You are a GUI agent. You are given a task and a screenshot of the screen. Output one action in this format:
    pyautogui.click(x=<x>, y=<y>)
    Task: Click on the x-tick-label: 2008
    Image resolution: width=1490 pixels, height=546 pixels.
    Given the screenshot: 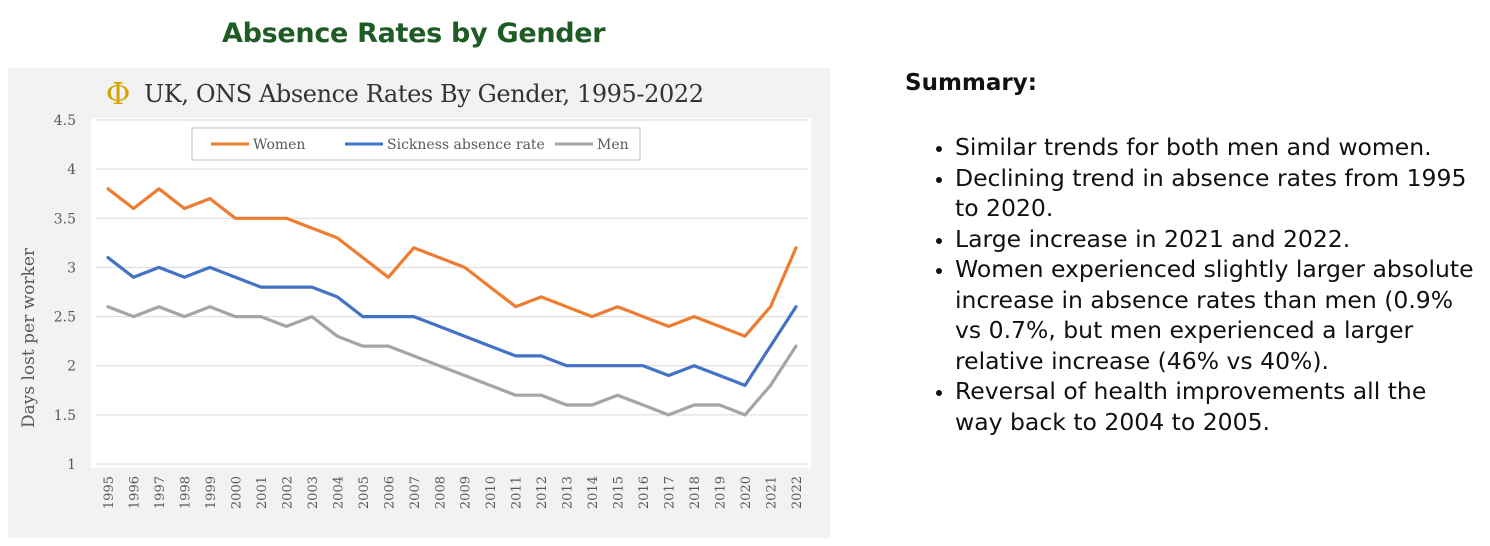 What is the action you would take?
    pyautogui.click(x=440, y=492)
    